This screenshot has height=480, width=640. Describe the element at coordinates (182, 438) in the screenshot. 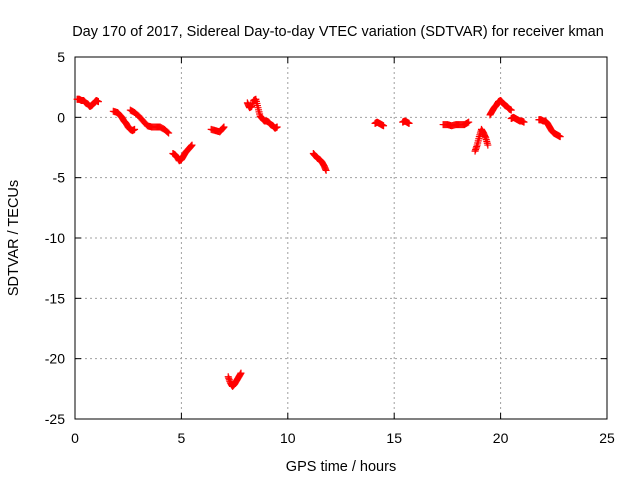

I see `x-tick-label: 5` at that location.